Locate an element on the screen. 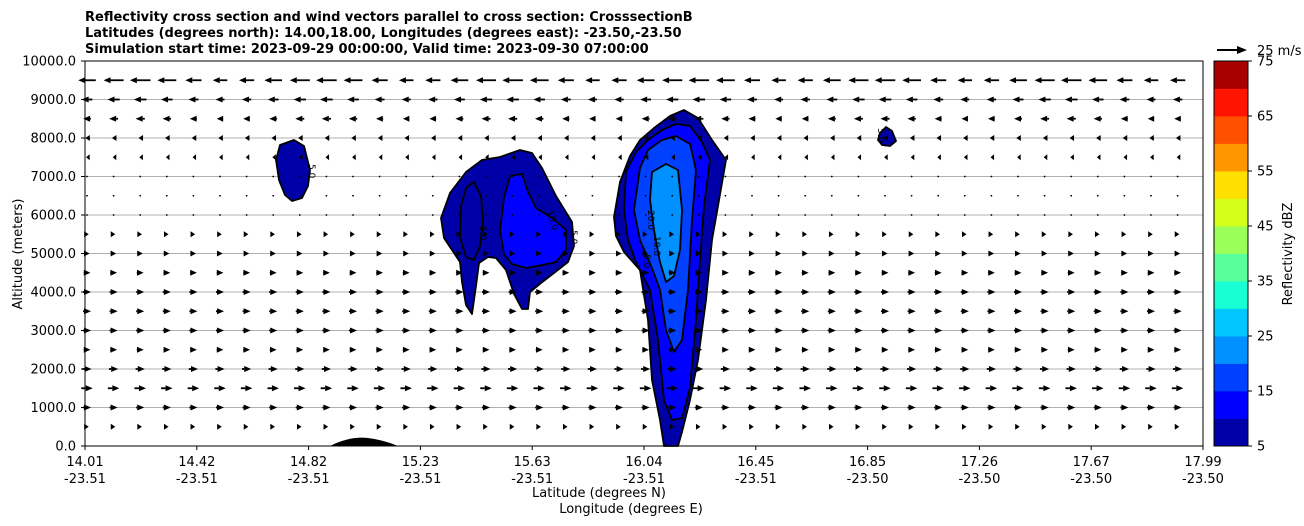 The image size is (1304, 526). colorbar-tick-label-0: 5 is located at coordinates (1261, 447).